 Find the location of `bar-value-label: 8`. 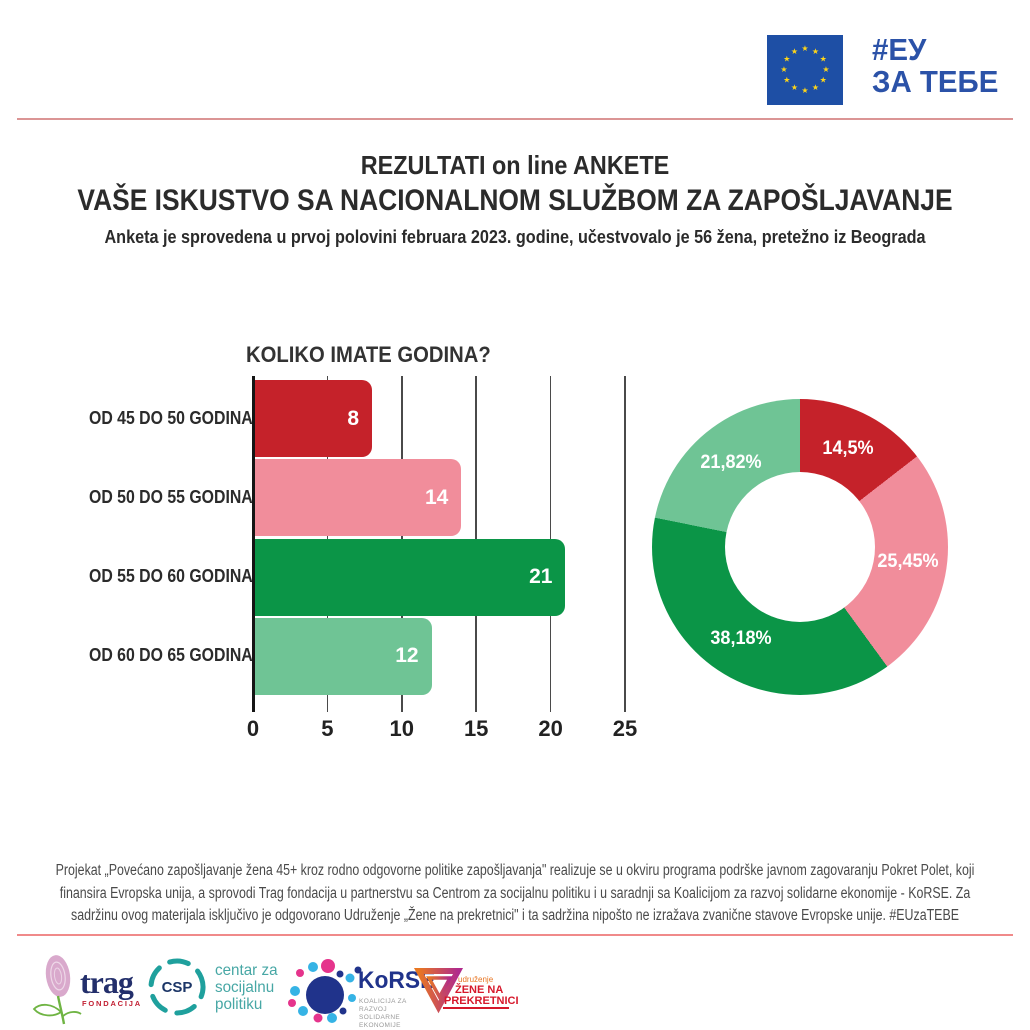

bar-value-label: 8 is located at coordinates (353, 418).